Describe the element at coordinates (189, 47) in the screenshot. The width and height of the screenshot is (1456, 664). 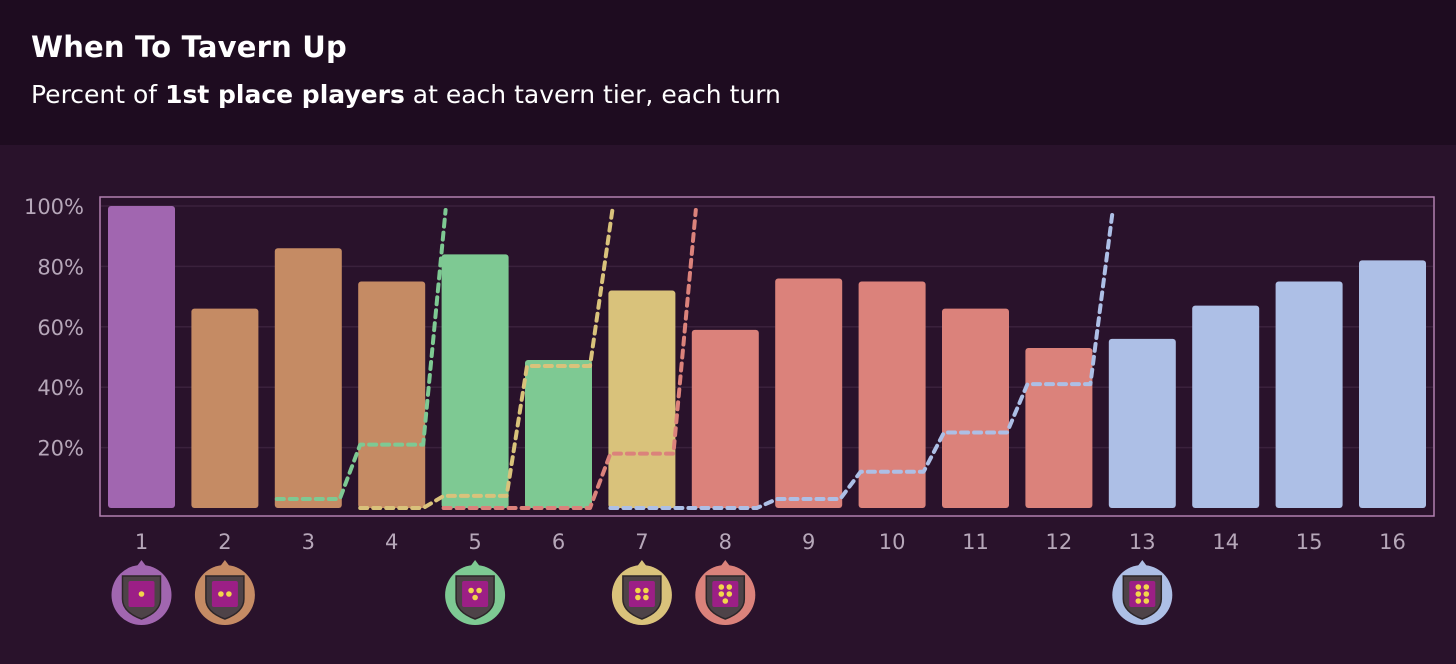
I see `chart-title: When To Tavern Up` at that location.